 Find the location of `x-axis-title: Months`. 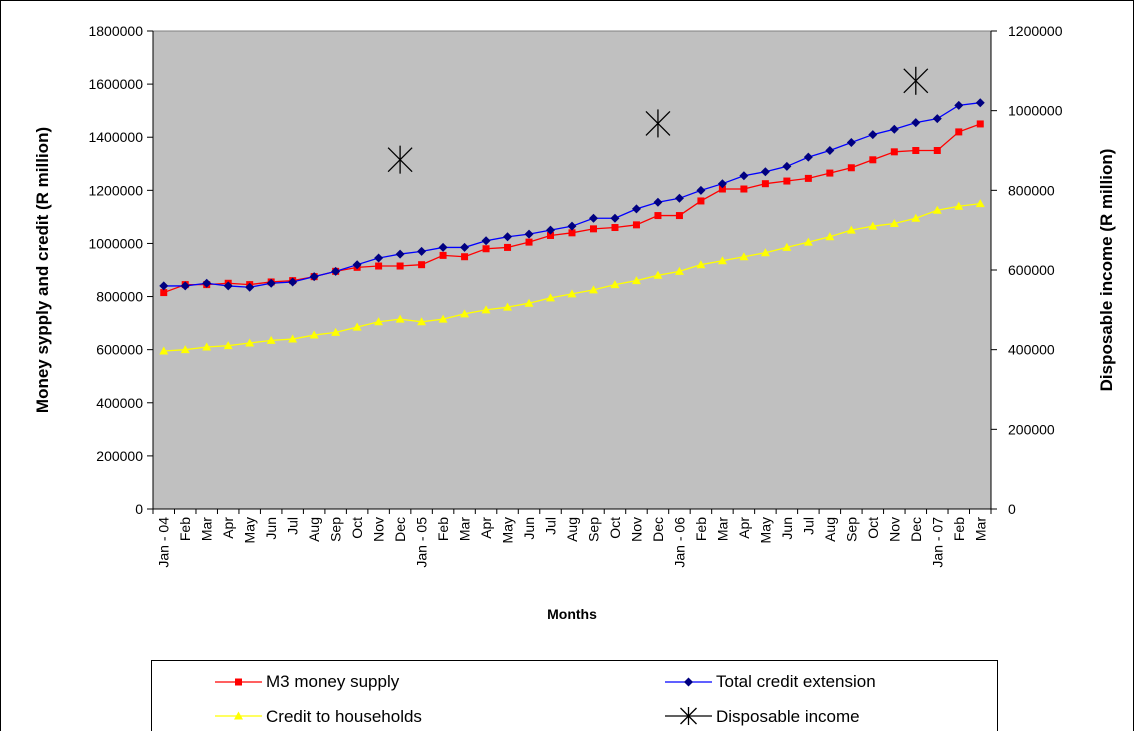

x-axis-title: Months is located at coordinates (572, 614).